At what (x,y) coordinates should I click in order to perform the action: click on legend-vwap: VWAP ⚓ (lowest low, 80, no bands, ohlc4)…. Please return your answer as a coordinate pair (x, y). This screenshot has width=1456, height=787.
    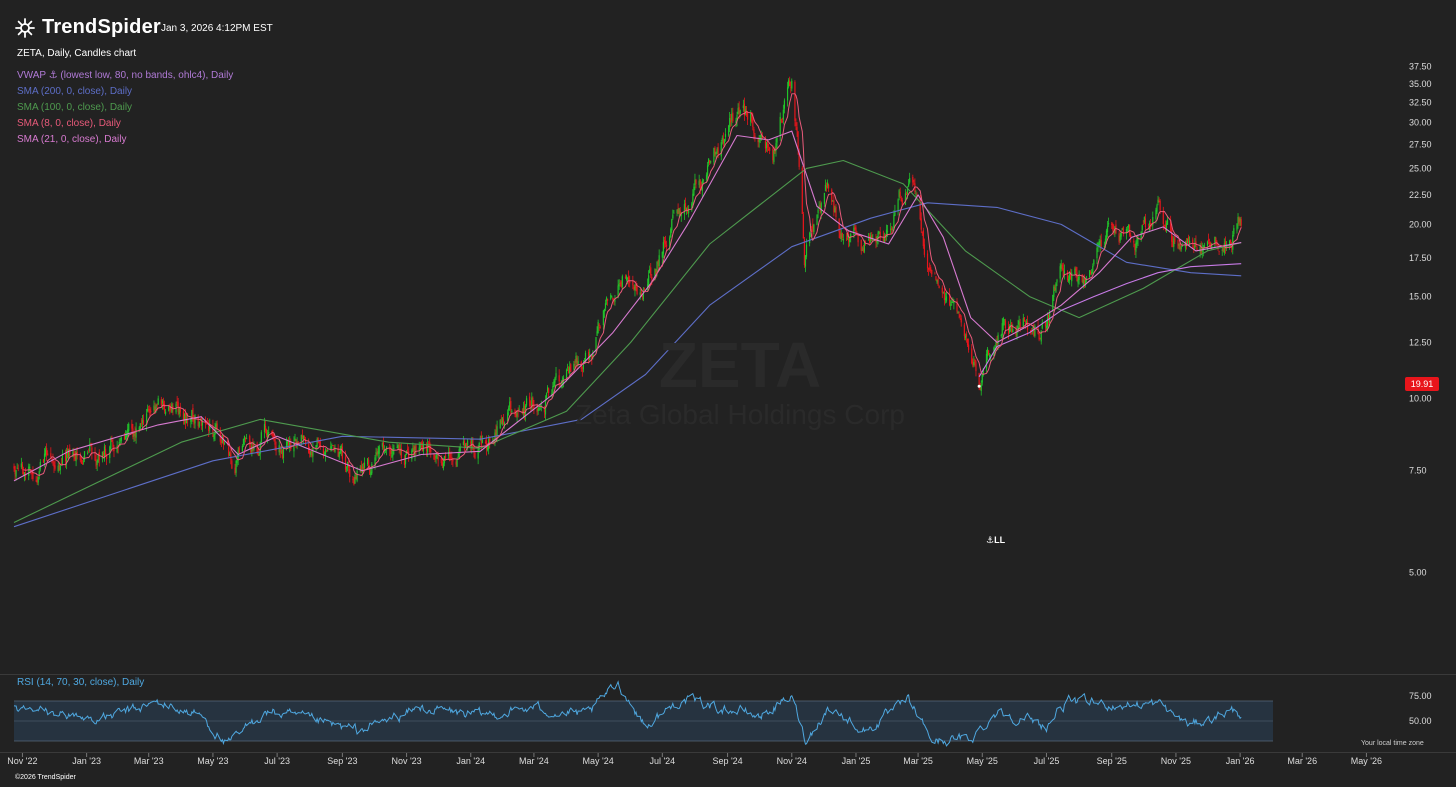
    Looking at the image, I should click on (125, 75).